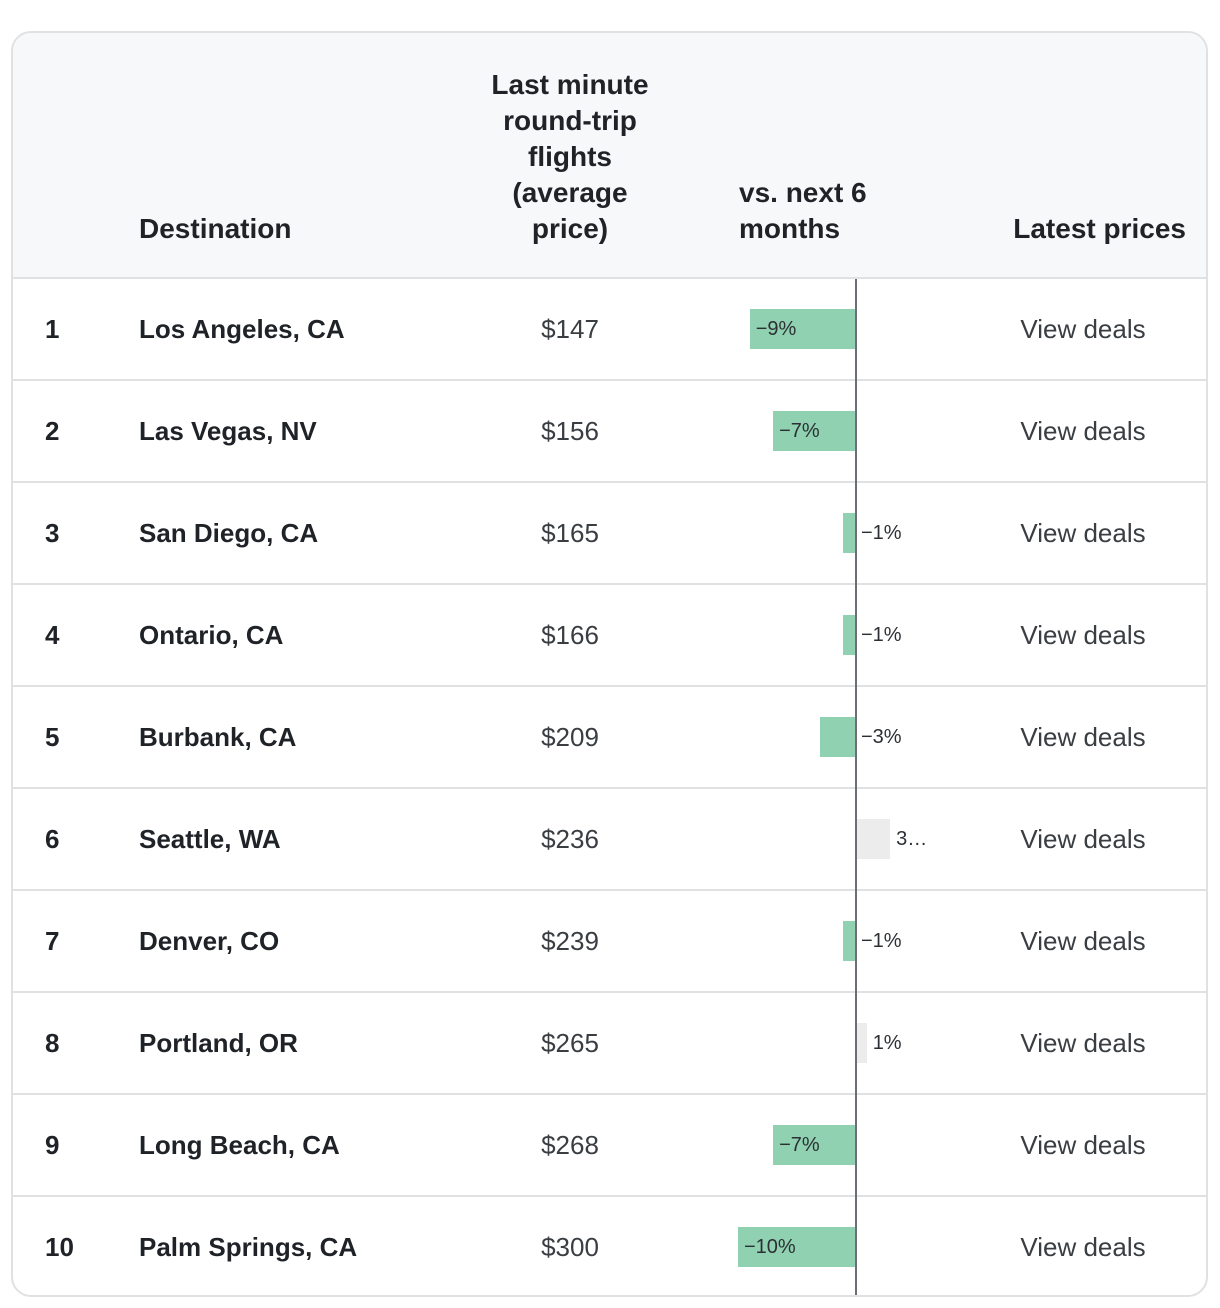  What do you see at coordinates (52, 635) in the screenshot?
I see `rank-number: 4` at bounding box center [52, 635].